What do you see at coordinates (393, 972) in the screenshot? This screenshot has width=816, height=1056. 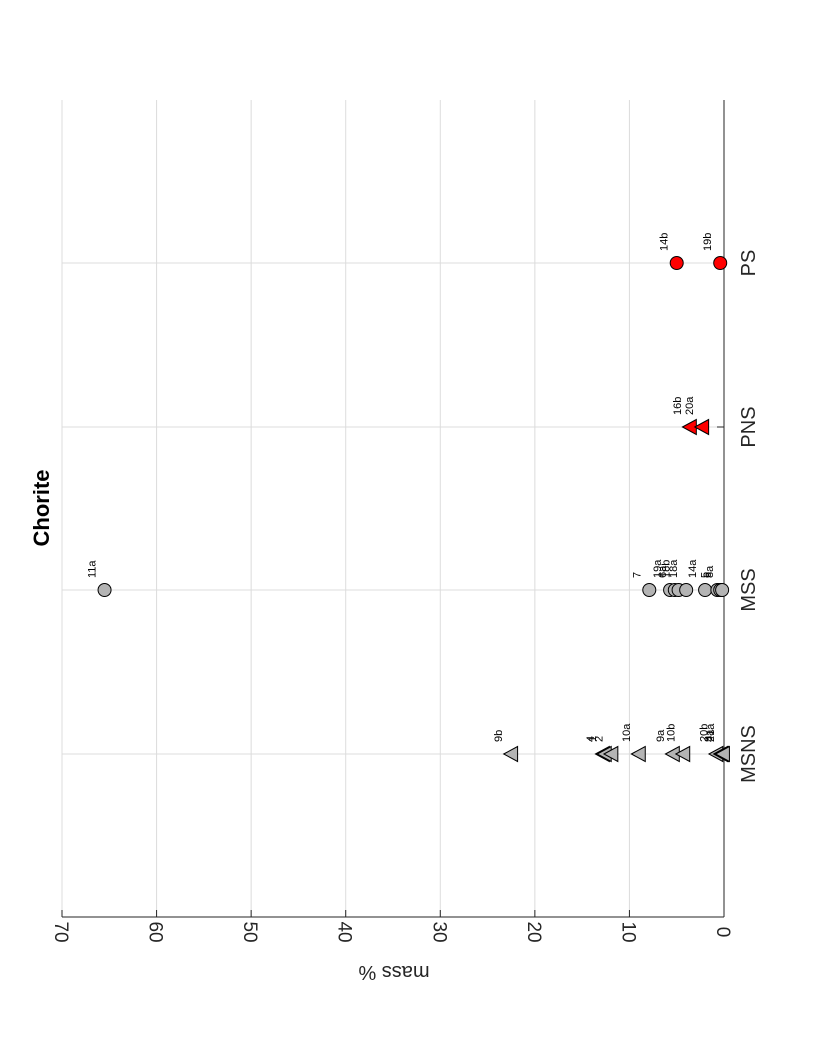 I see `y-axis-label: mass %` at bounding box center [393, 972].